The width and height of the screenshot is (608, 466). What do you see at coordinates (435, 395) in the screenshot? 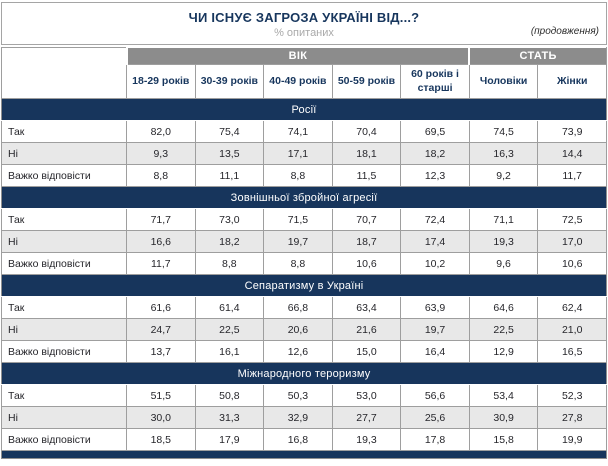
I see `value-cell: 56,6` at bounding box center [435, 395].